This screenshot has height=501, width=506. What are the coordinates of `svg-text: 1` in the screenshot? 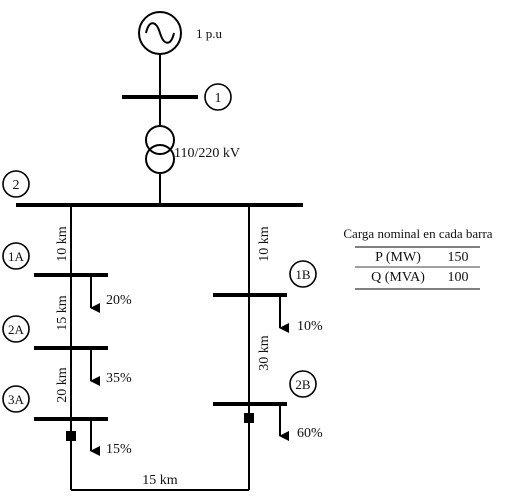 It's located at (218, 98).